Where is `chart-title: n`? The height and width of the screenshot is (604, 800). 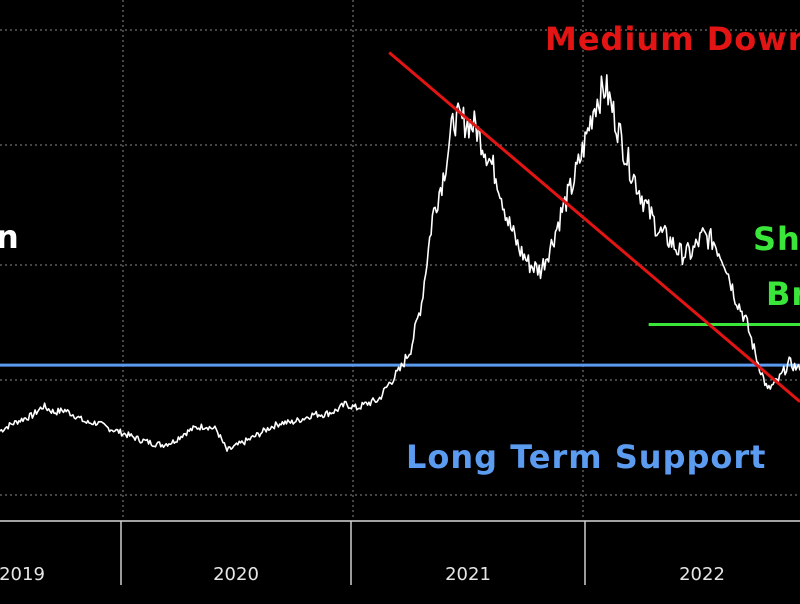
chart-title: n is located at coordinates (10, 237).